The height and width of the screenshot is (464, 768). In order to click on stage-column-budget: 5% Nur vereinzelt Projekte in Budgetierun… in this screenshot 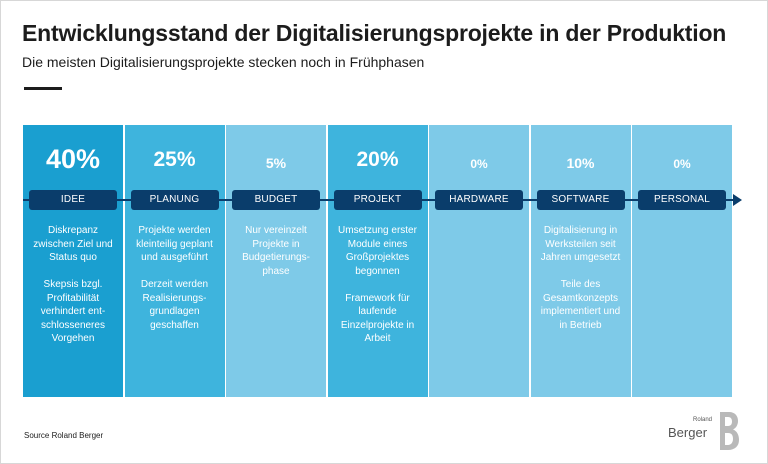, I will do `click(276, 261)`.